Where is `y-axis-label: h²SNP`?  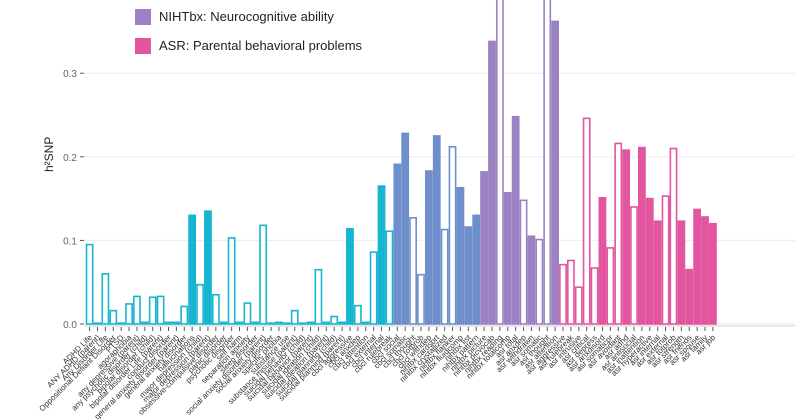 y-axis-label: h²SNP is located at coordinates (49, 154).